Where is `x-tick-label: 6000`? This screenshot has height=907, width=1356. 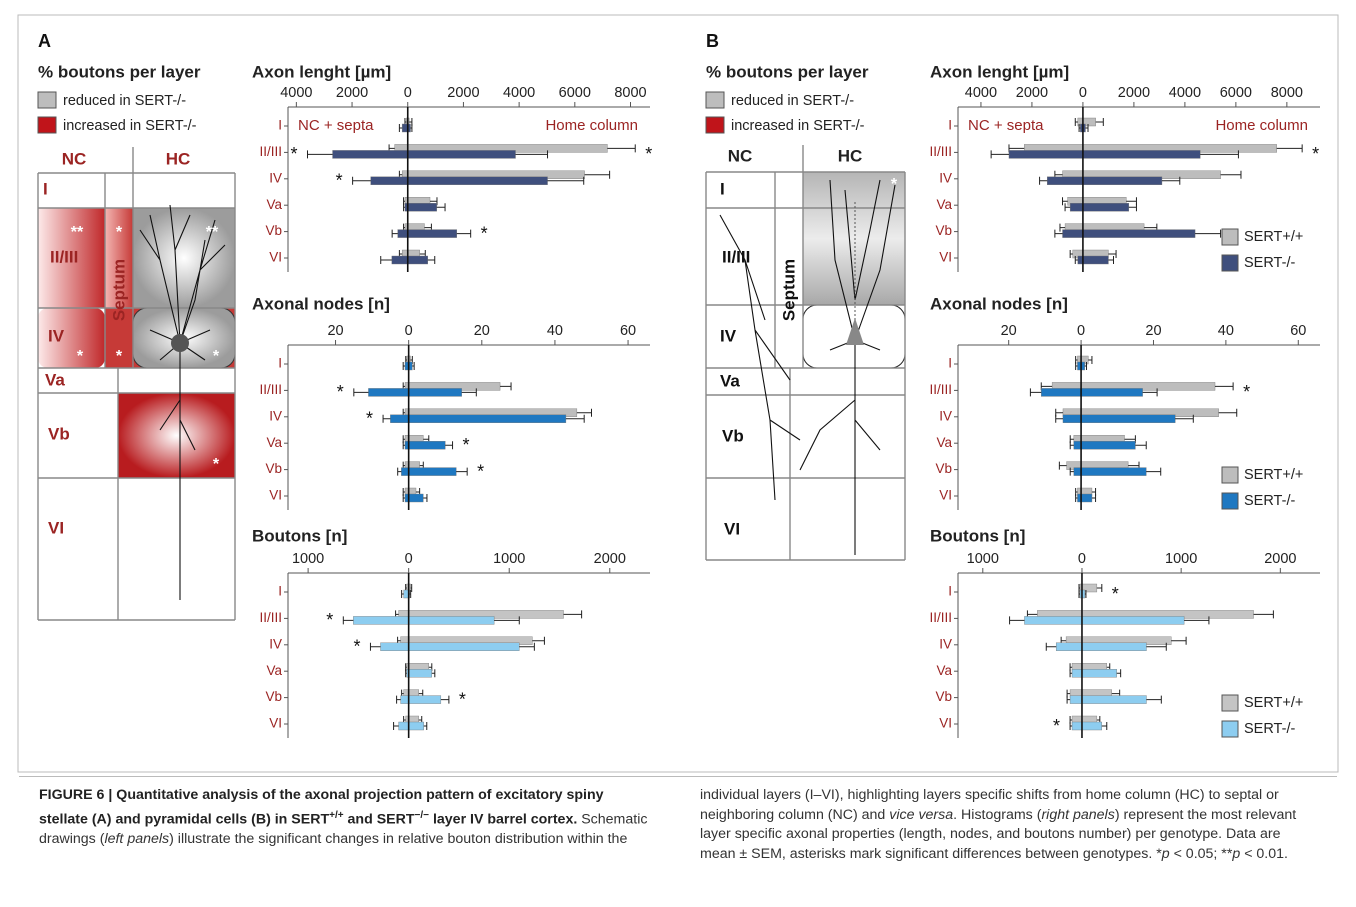
x-tick-label: 6000 is located at coordinates (575, 93).